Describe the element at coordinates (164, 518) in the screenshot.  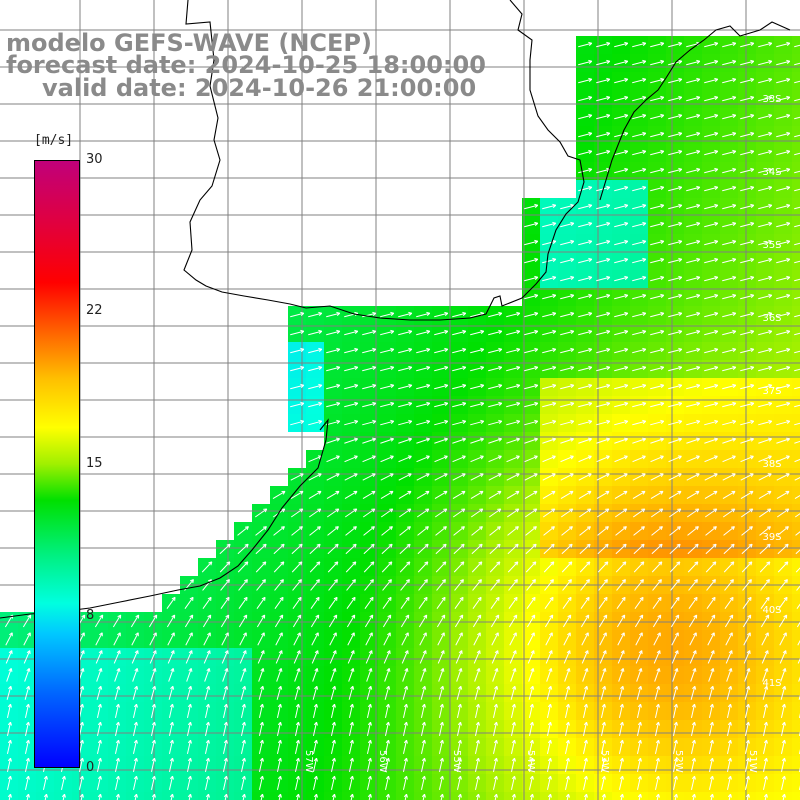
I see `coastline-argentina` at that location.